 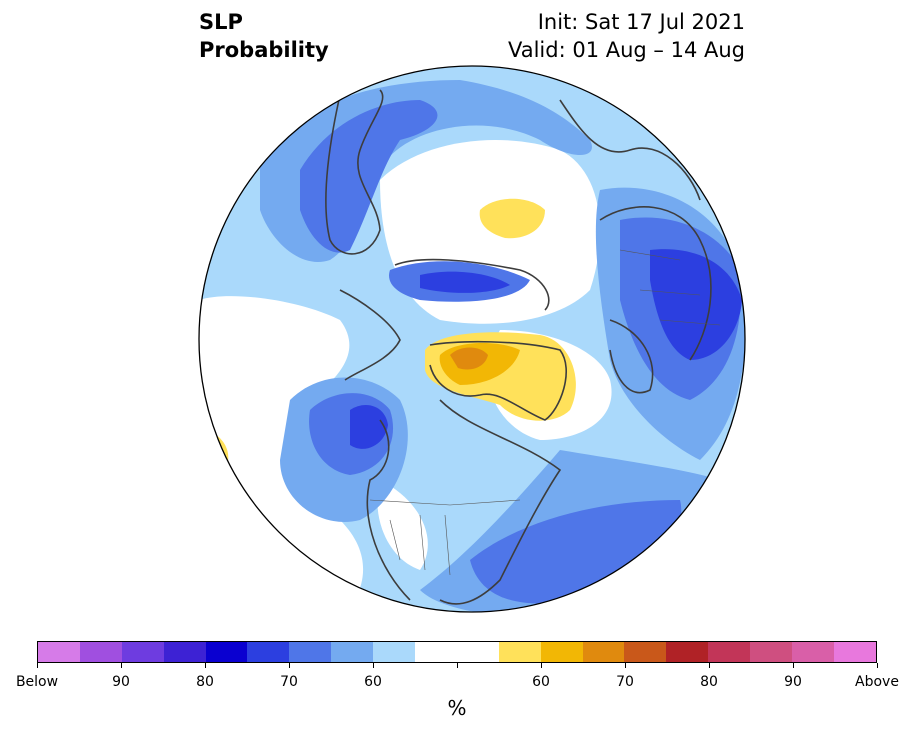 I want to click on siberia-below-strong, so click(x=369, y=176).